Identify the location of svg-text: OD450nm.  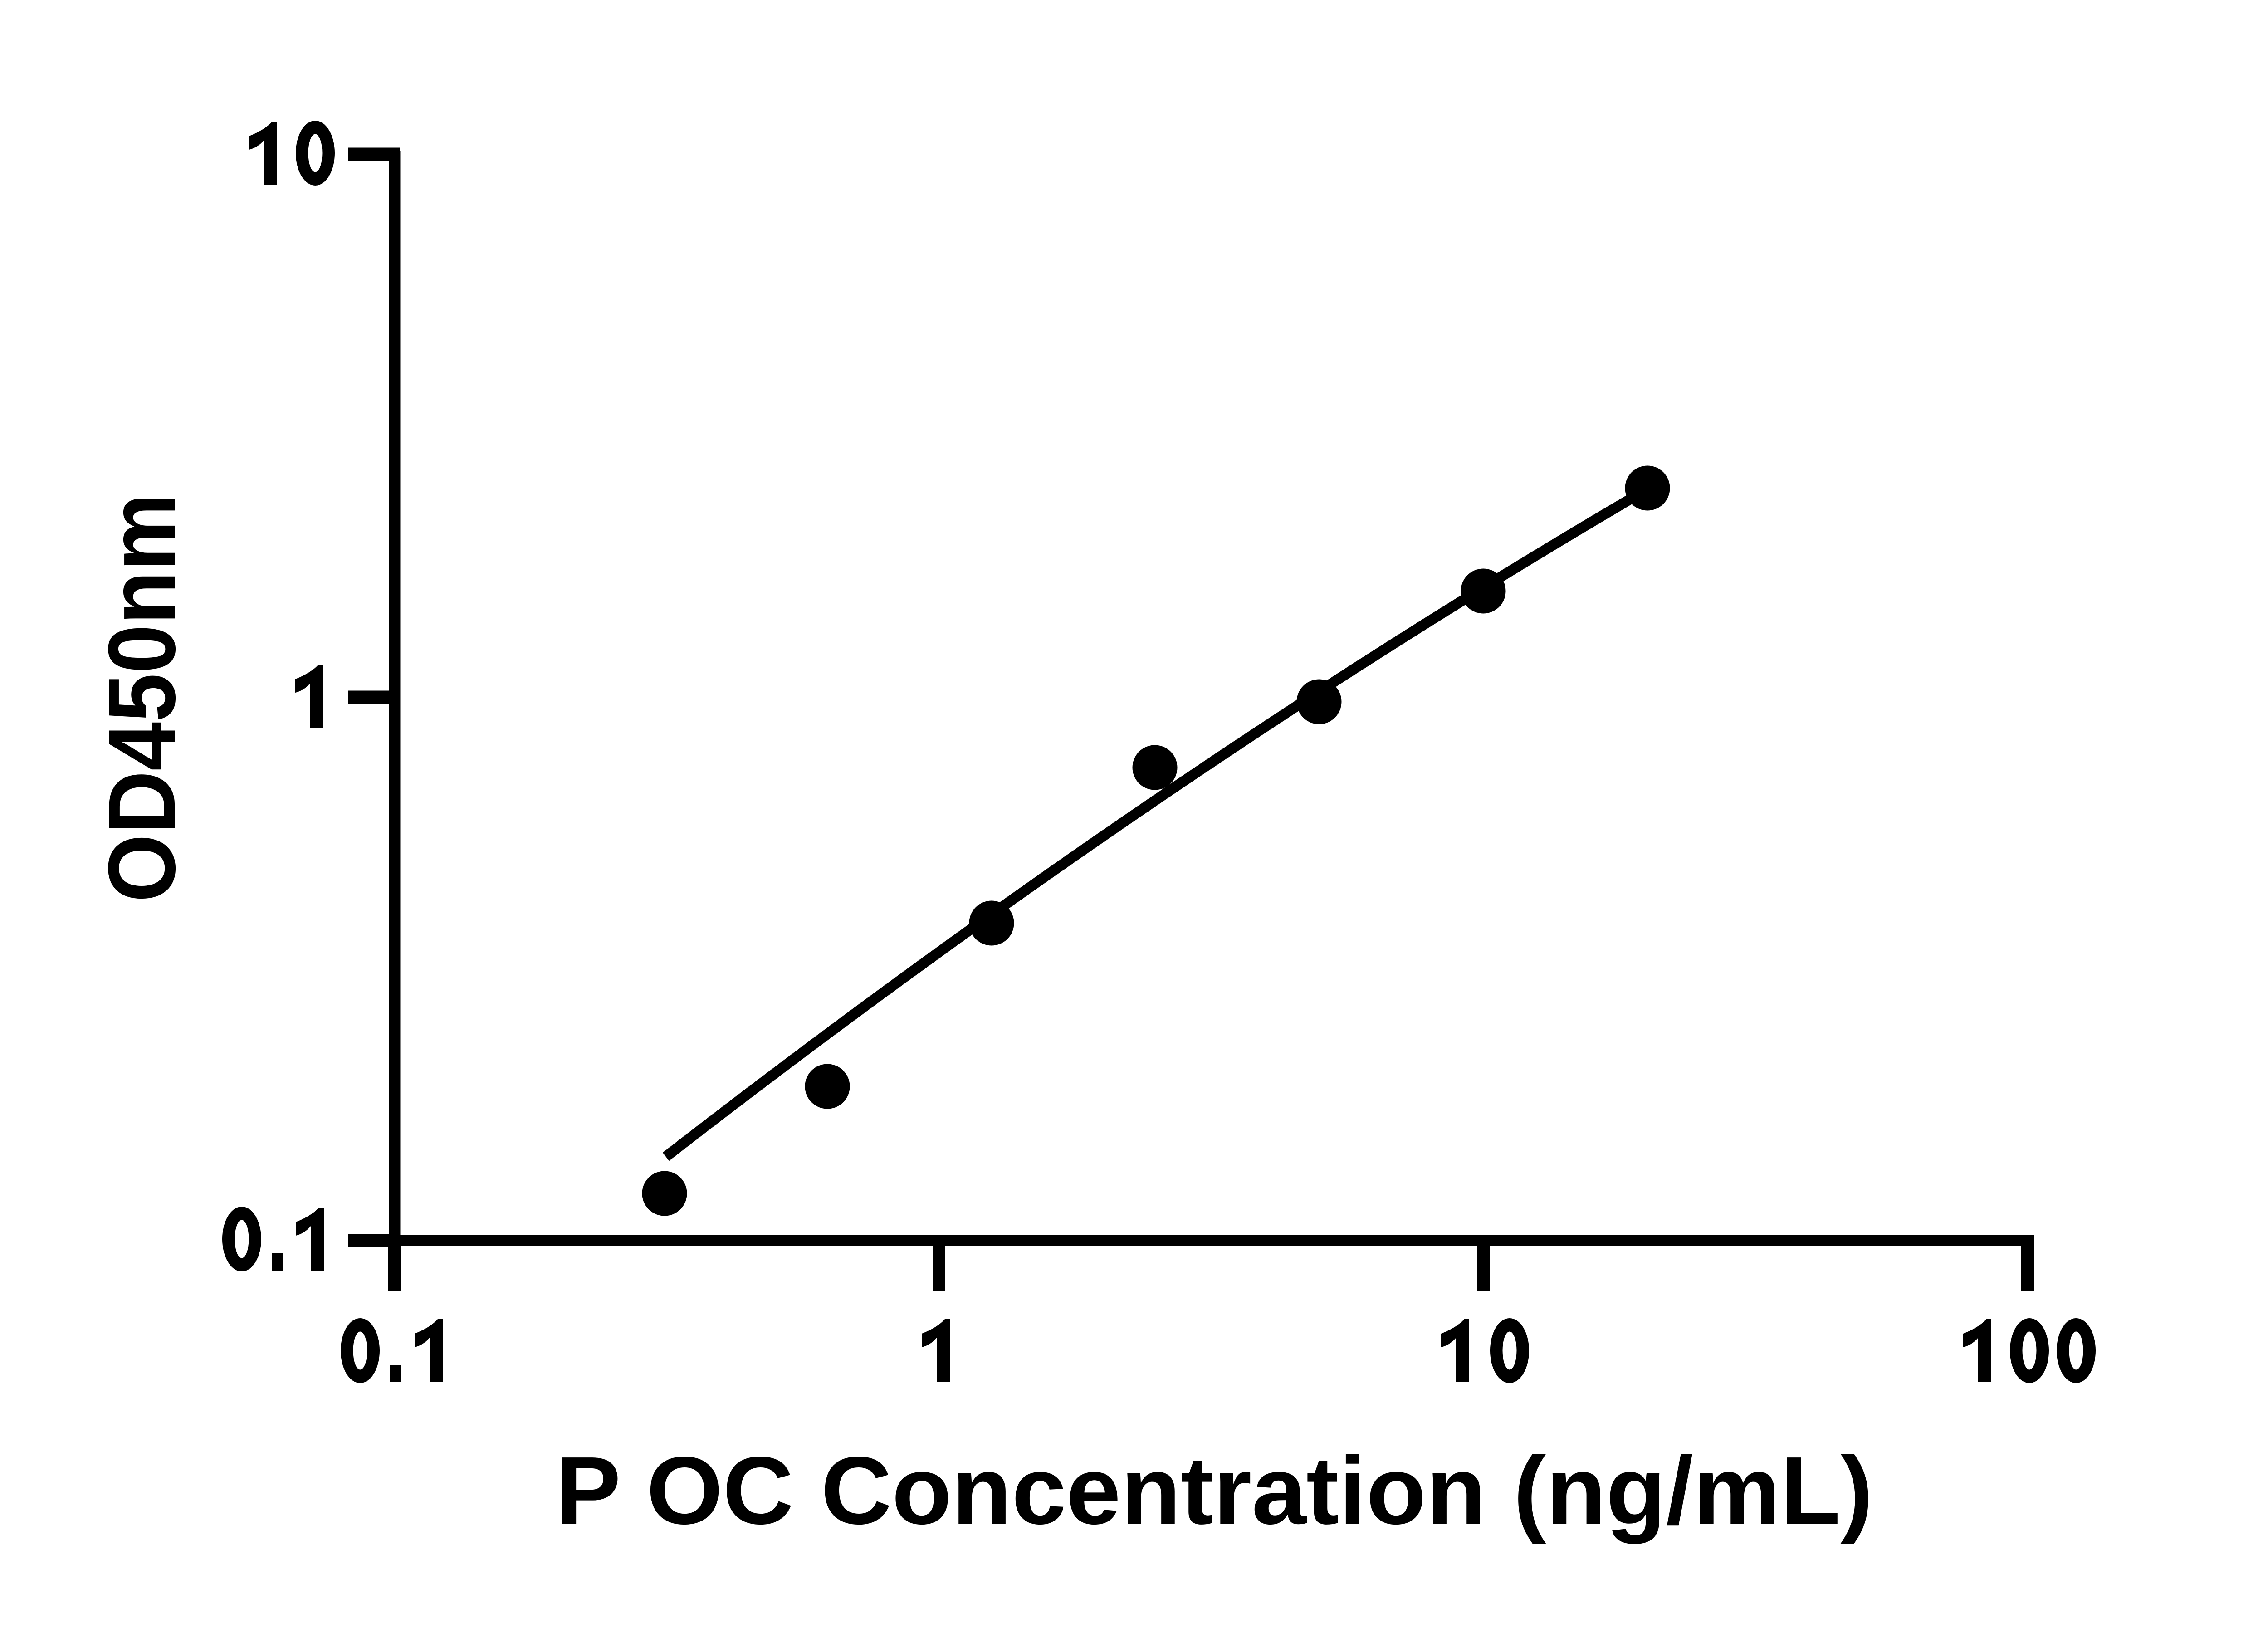
(141, 697).